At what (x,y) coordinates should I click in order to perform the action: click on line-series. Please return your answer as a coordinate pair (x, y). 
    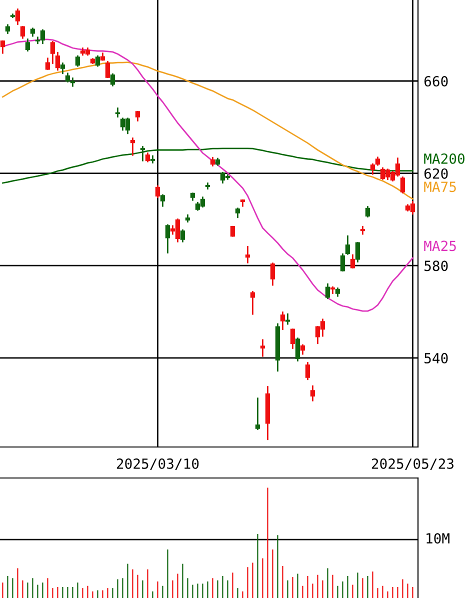
    Looking at the image, I should click on (208, 166).